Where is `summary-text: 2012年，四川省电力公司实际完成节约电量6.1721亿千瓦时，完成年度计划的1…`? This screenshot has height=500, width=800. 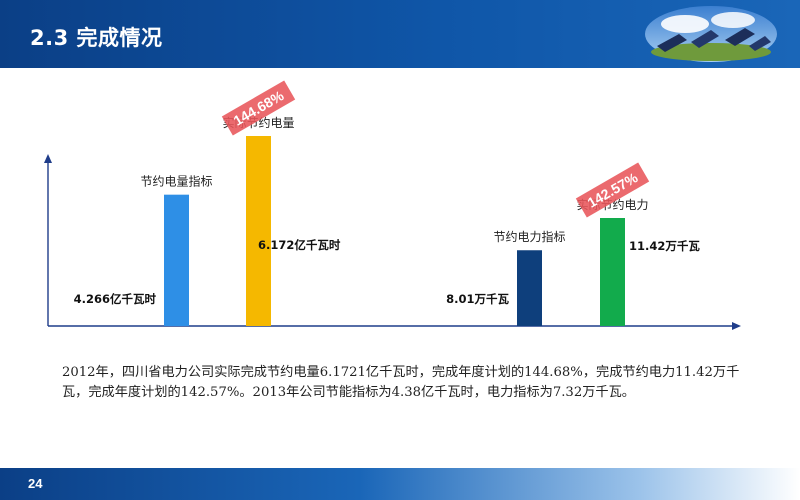 summary-text: 2012年，四川省电力公司实际完成节约电量6.1721亿千瓦时，完成年度计划的1… is located at coordinates (401, 382).